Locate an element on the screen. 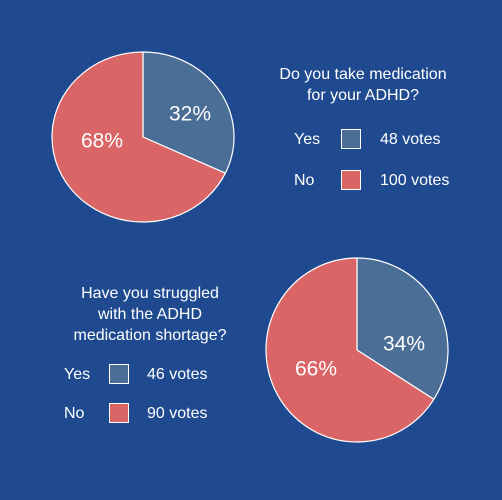 Image resolution: width=502 pixels, height=500 pixels. question-medication: Do you take medication for your ADHD? is located at coordinates (363, 85).